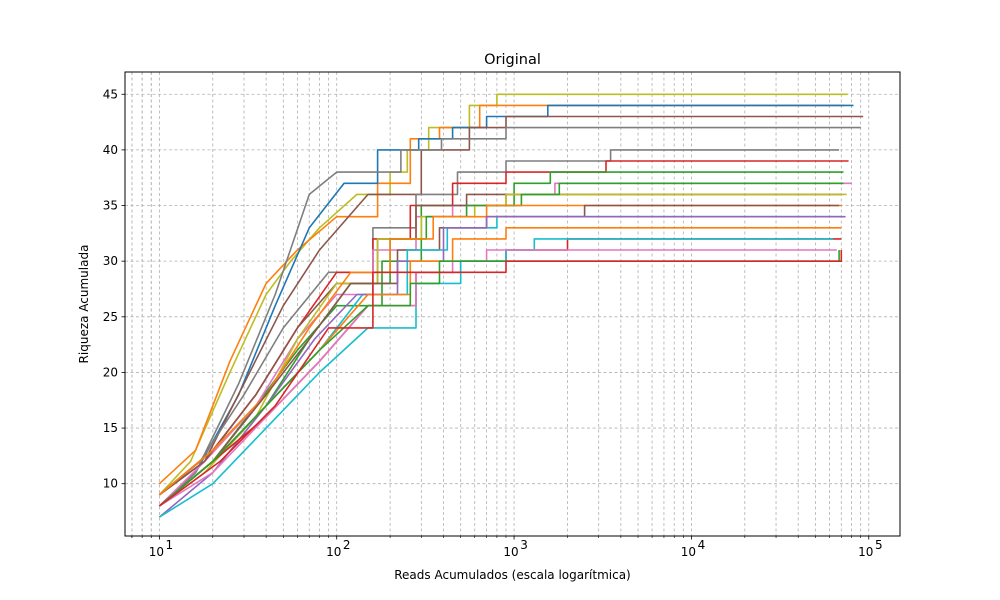  What do you see at coordinates (110, 317) in the screenshot?
I see `y-tick-label: 25` at bounding box center [110, 317].